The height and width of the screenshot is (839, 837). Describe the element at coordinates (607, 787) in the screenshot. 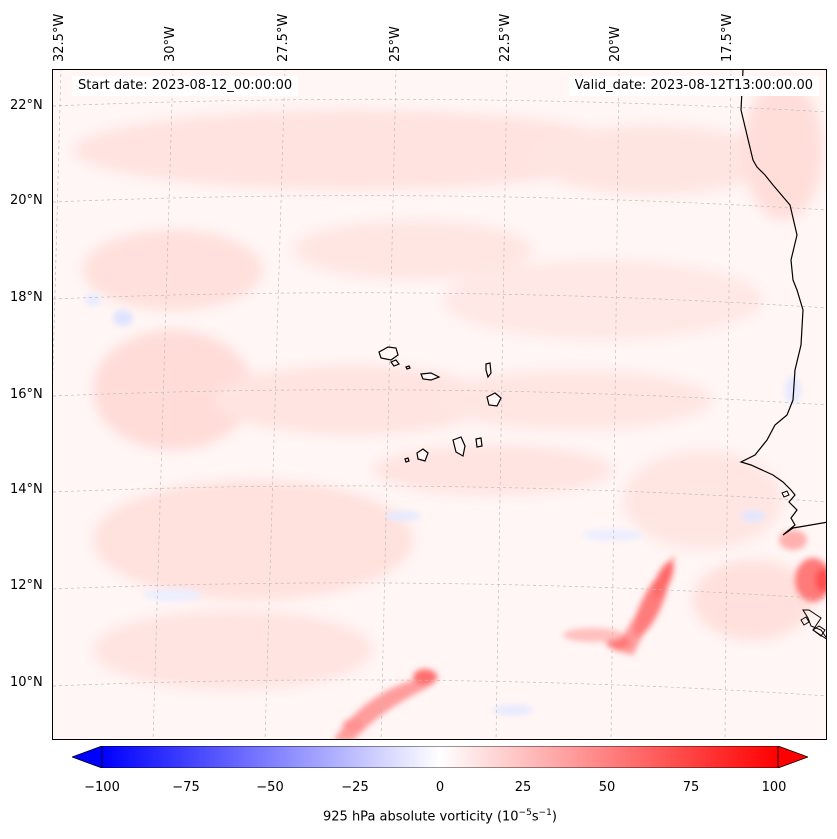

I see `colorbar-tick-50: 50` at that location.